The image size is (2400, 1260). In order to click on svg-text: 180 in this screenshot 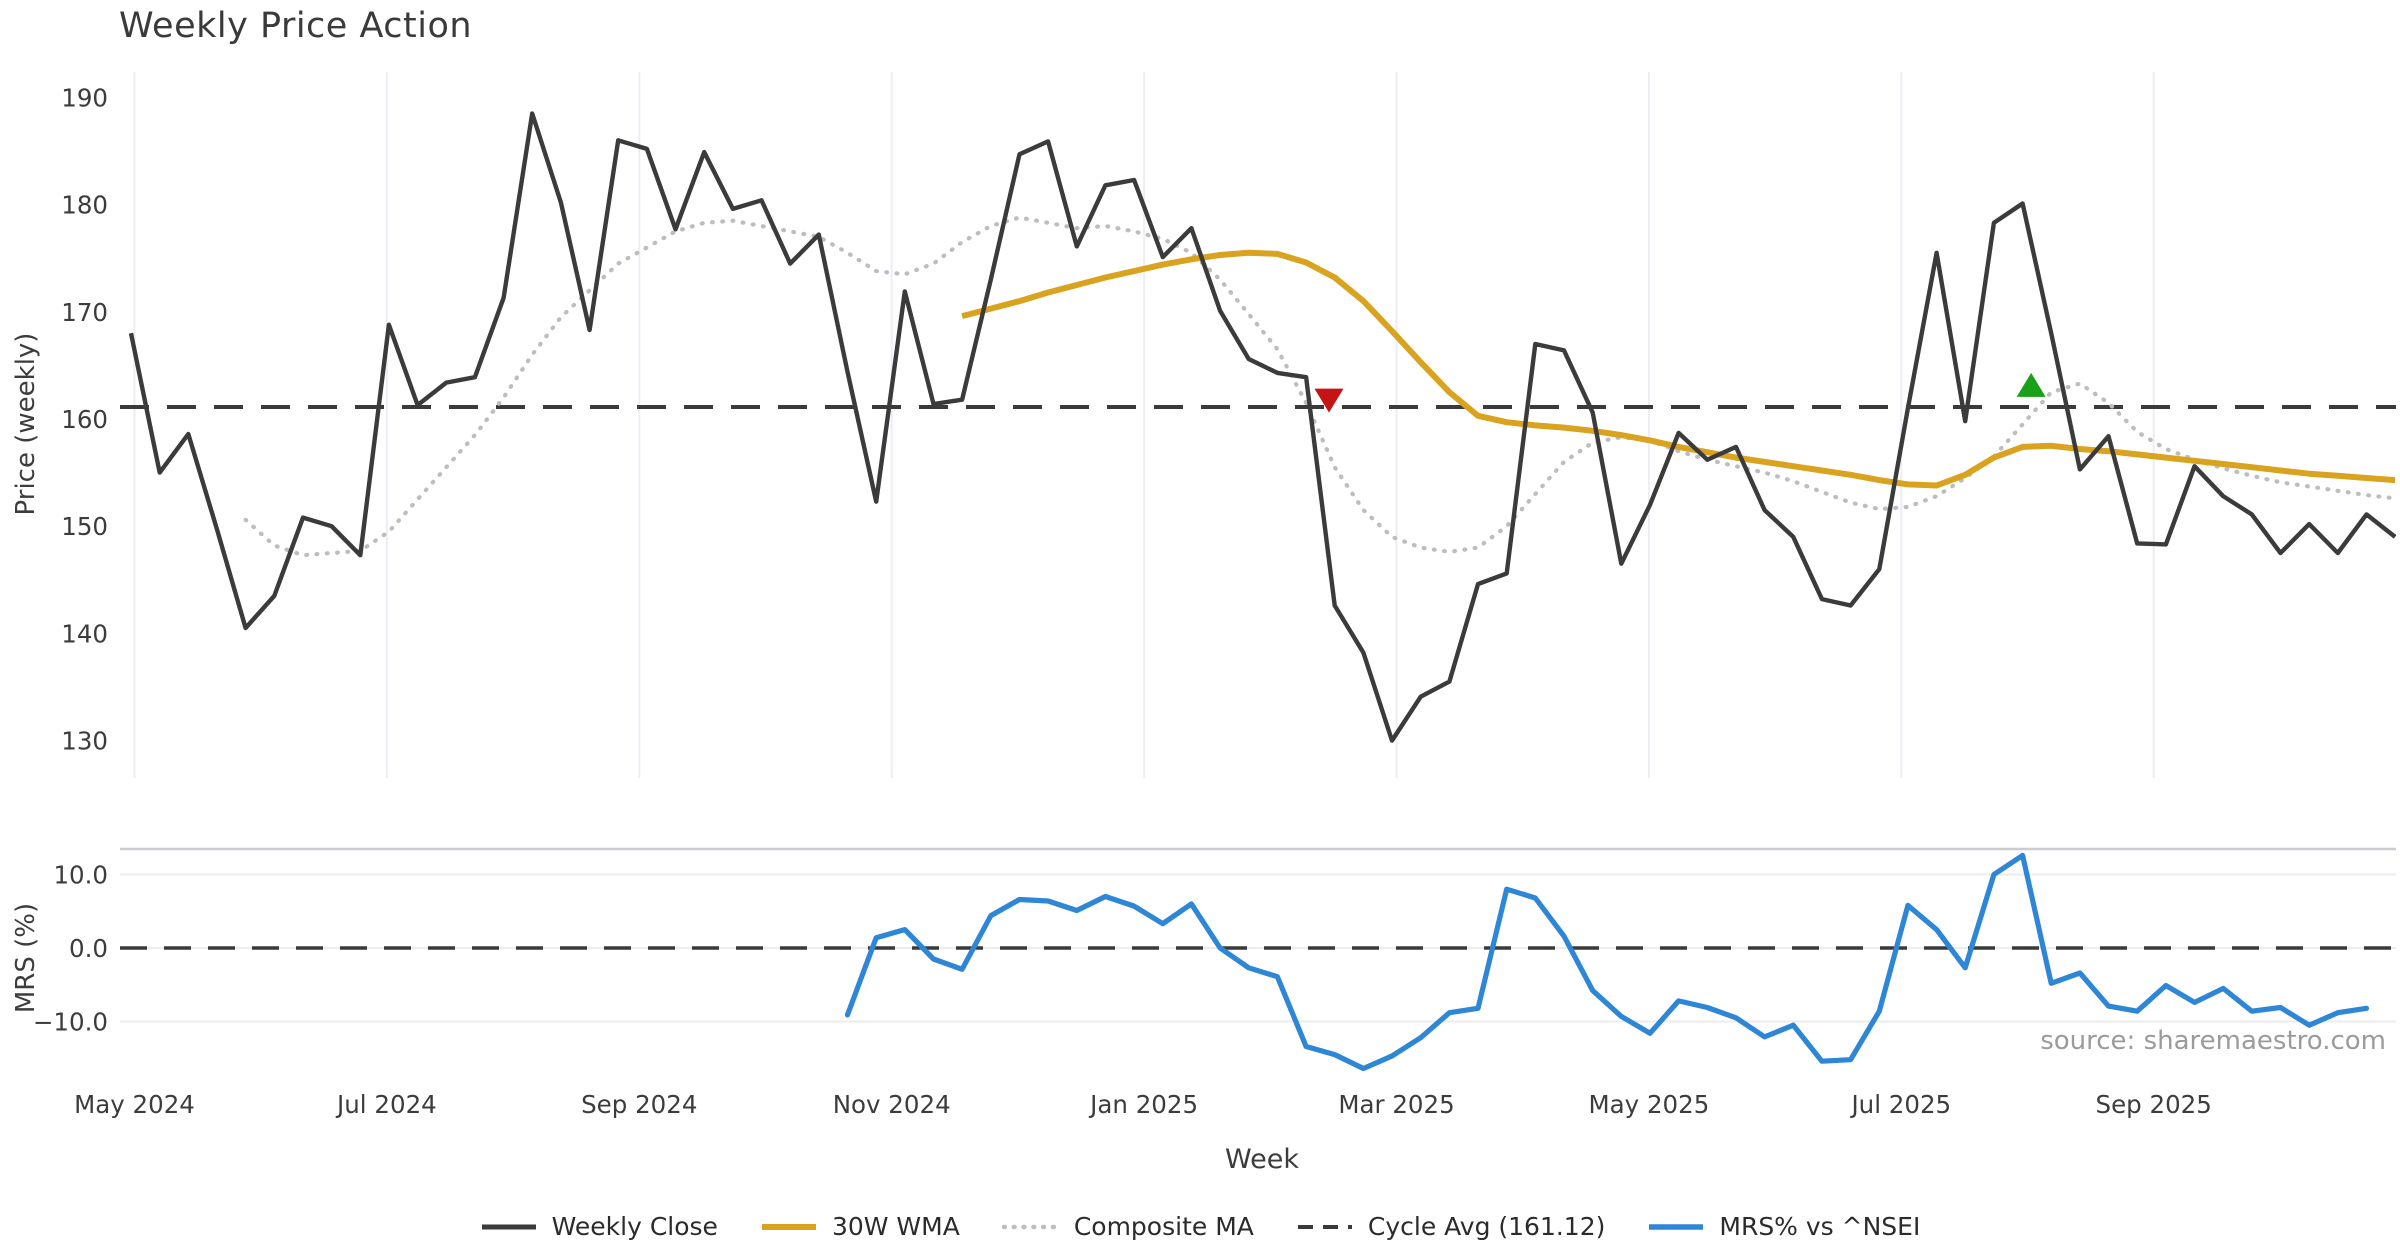, I will do `click(84, 205)`.